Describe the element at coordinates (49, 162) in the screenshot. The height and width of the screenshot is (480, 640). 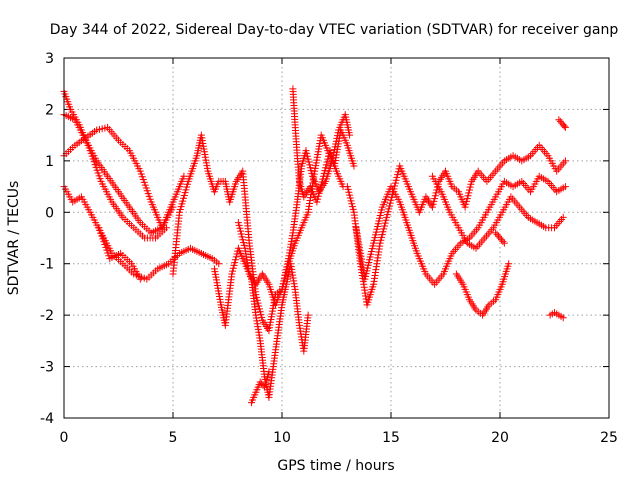
I see `y-tick-label: 1` at that location.